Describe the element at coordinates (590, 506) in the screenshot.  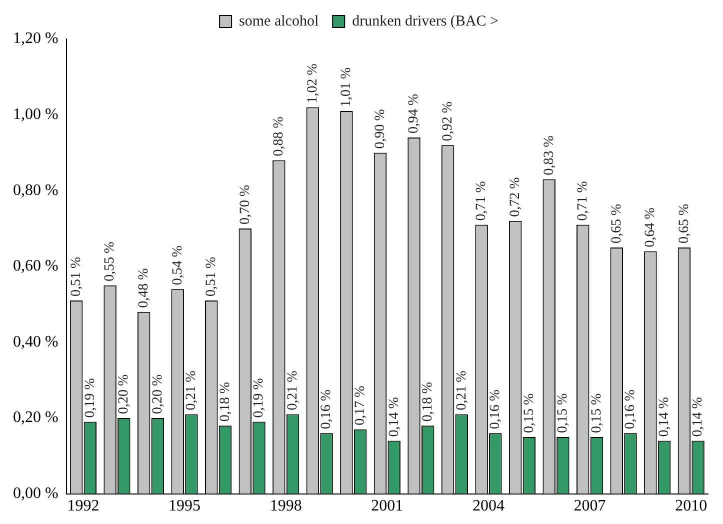
I see `x-tick-label: 2007` at that location.